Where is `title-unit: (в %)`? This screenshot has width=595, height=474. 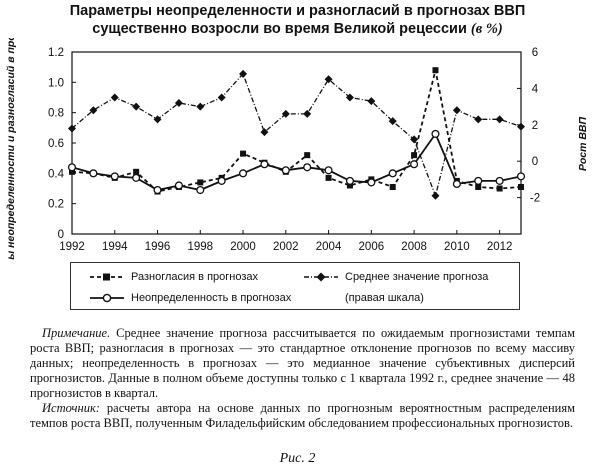 title-unit: (в %) is located at coordinates (486, 29).